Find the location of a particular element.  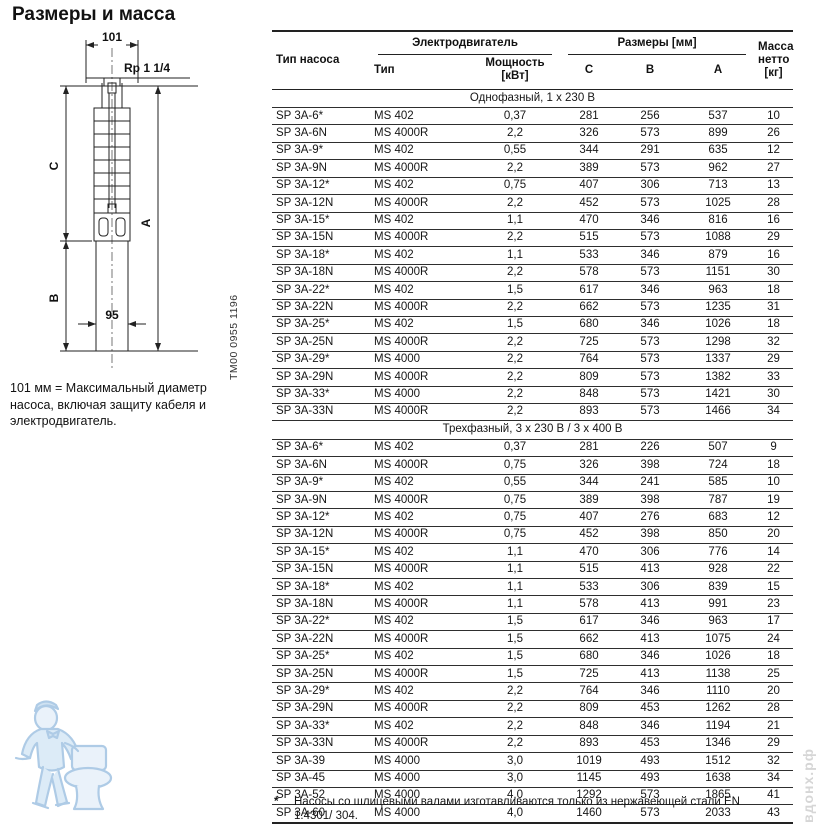

table-row: SP 3A-18N MS 4000R 2,2 578 573 1151 30 is located at coordinates (533, 273).